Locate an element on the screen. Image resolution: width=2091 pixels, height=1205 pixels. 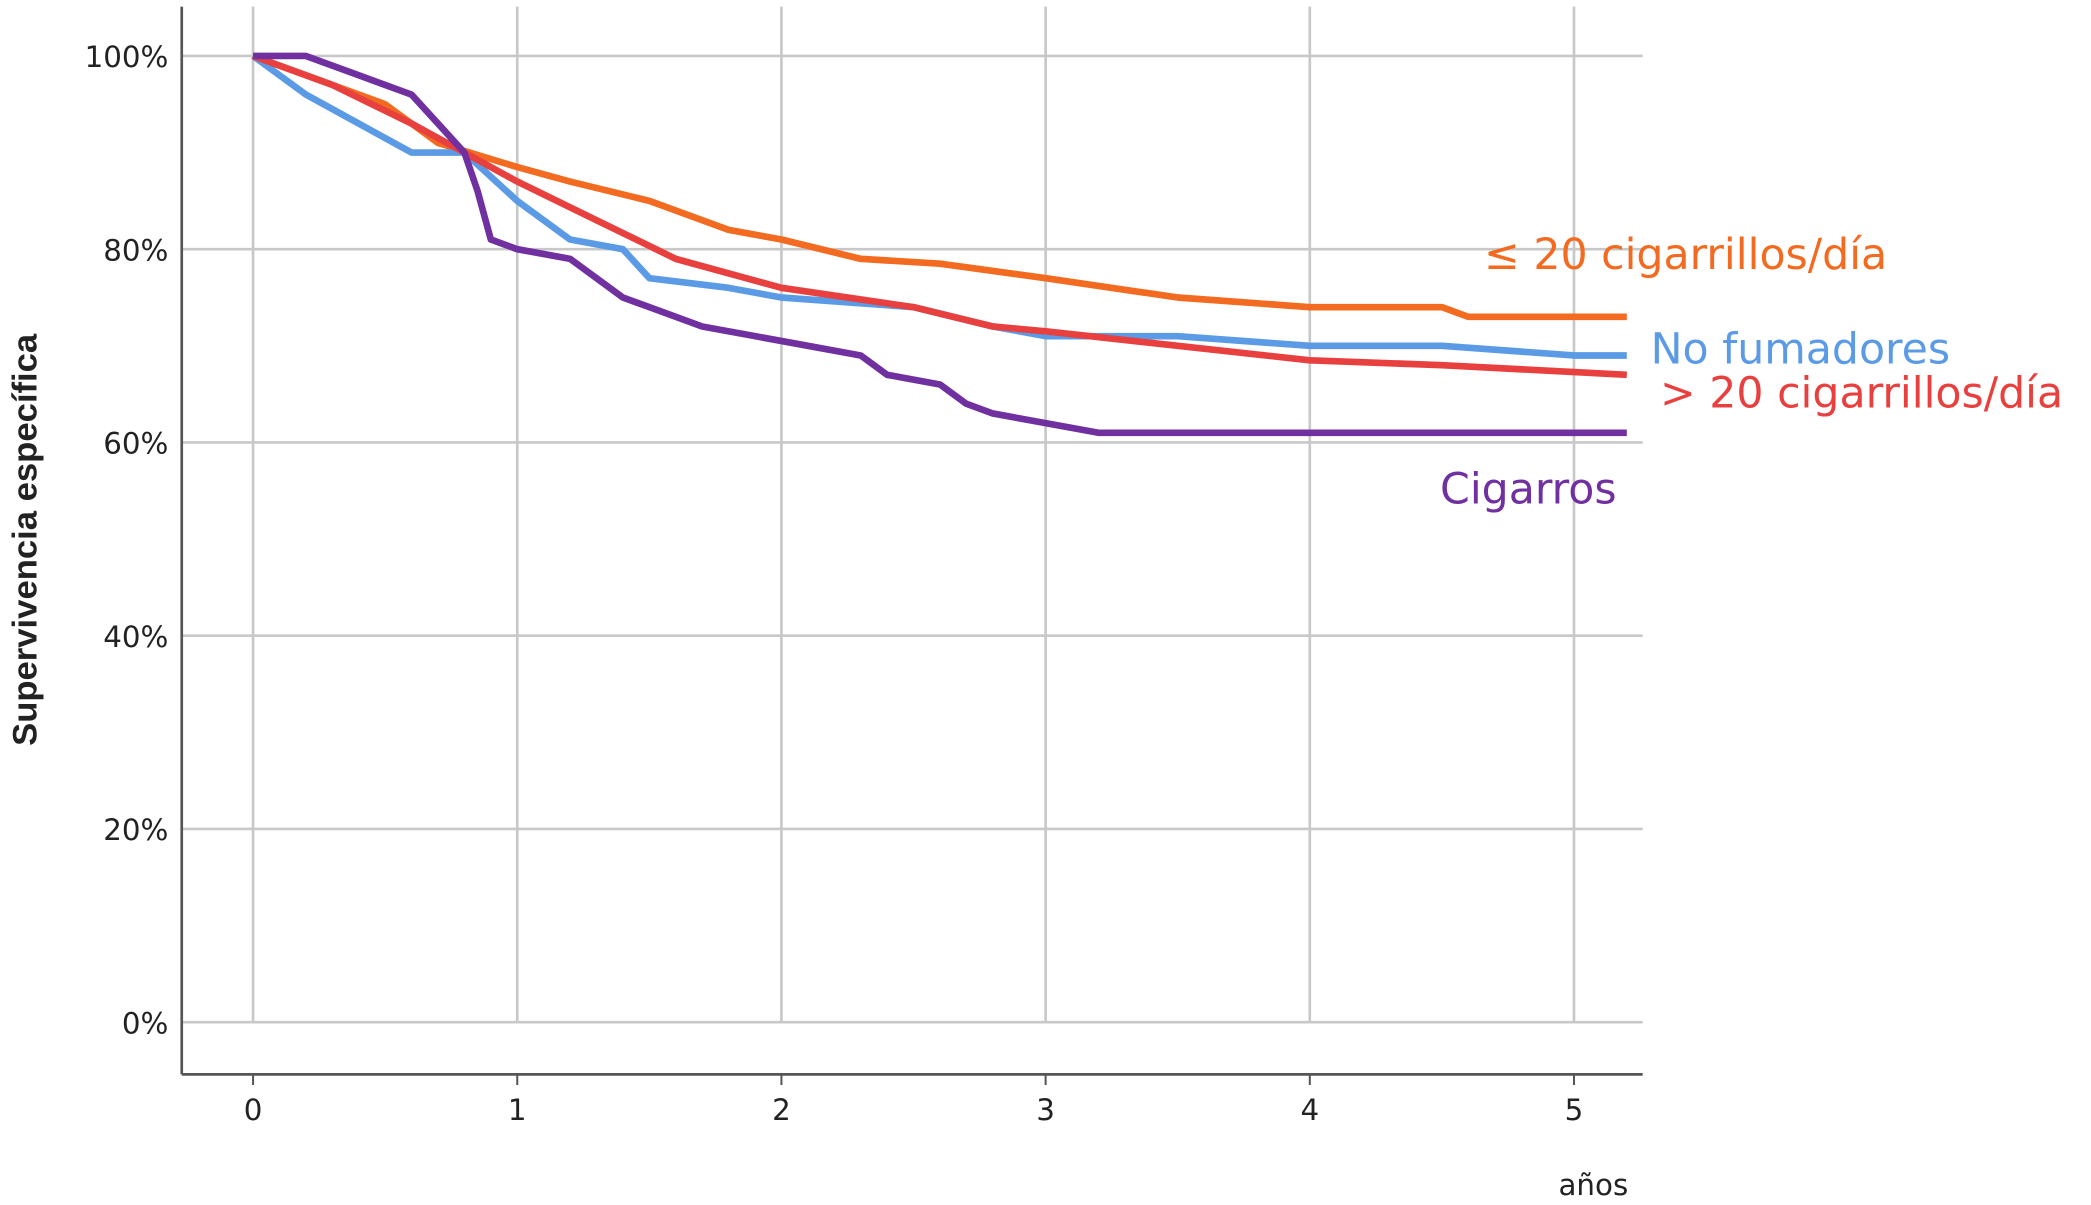
series-label: > 20 cigarrillos/día is located at coordinates (1861, 393).